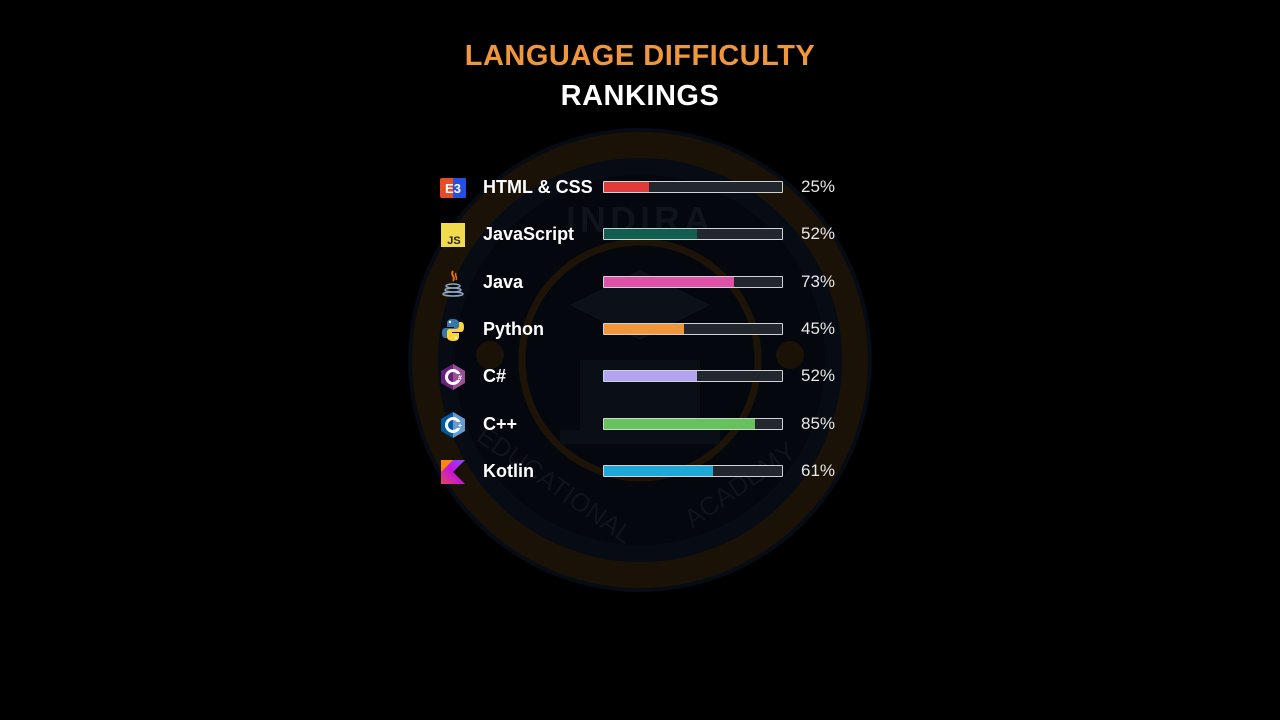 The image size is (1280, 720). I want to click on svg-text: JS, so click(453, 241).